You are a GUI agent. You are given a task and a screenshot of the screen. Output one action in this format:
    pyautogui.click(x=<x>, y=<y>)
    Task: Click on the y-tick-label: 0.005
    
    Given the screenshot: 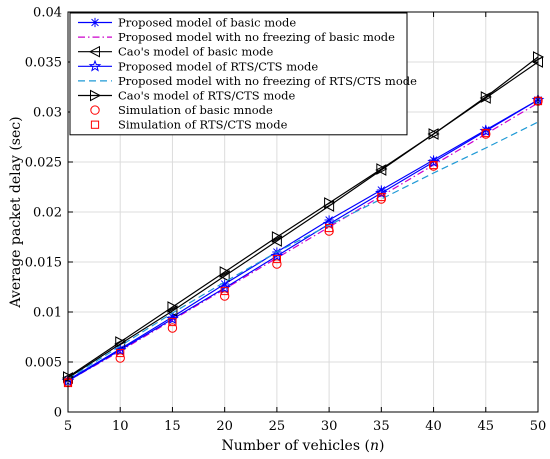 What is the action you would take?
    pyautogui.click(x=43, y=363)
    